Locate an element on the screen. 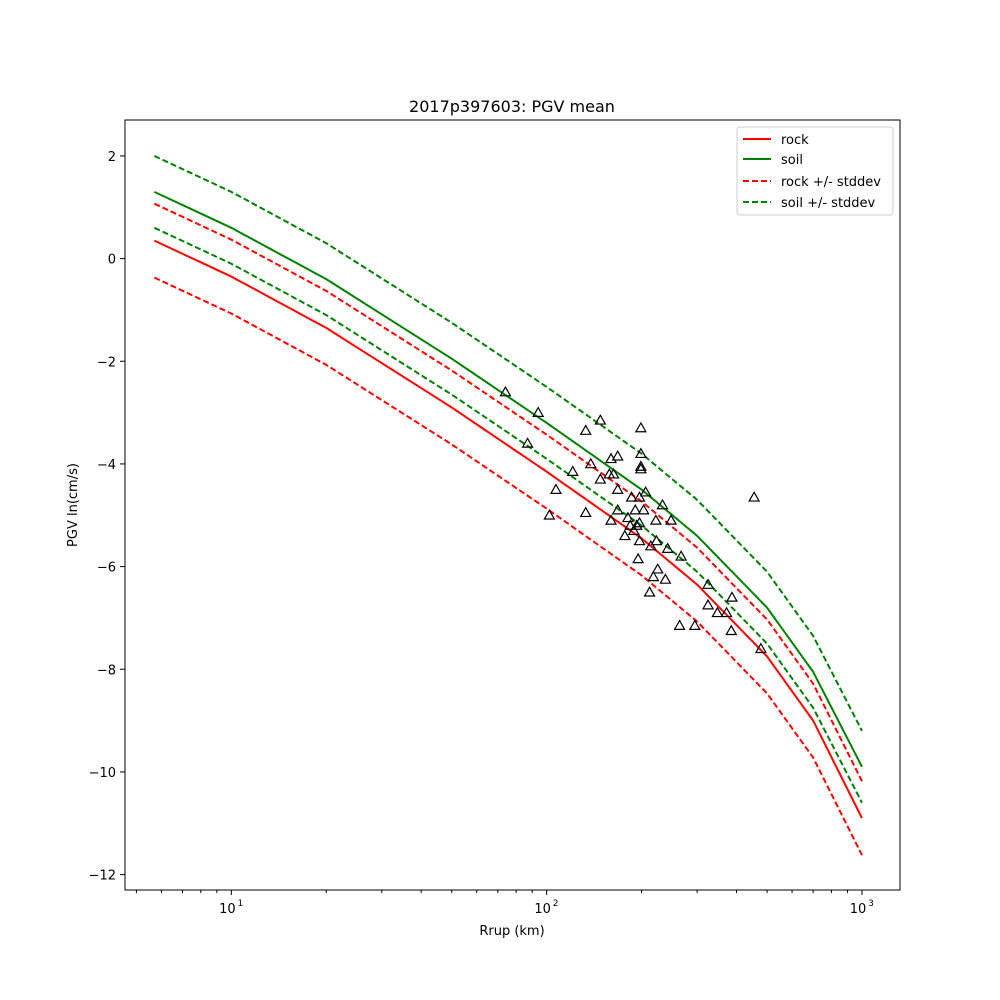 The image size is (1000, 1000). y-axis-label: PGV ln(cm/s) is located at coordinates (73, 505).